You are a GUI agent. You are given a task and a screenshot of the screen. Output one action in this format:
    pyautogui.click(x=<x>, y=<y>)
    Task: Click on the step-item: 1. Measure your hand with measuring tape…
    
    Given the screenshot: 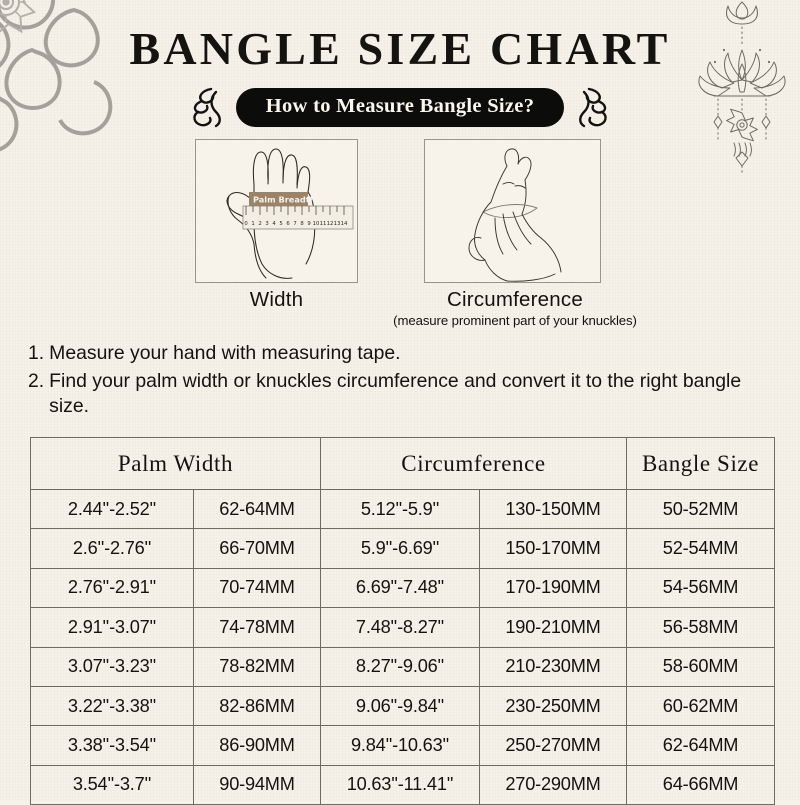 What is the action you would take?
    pyautogui.click(x=400, y=354)
    